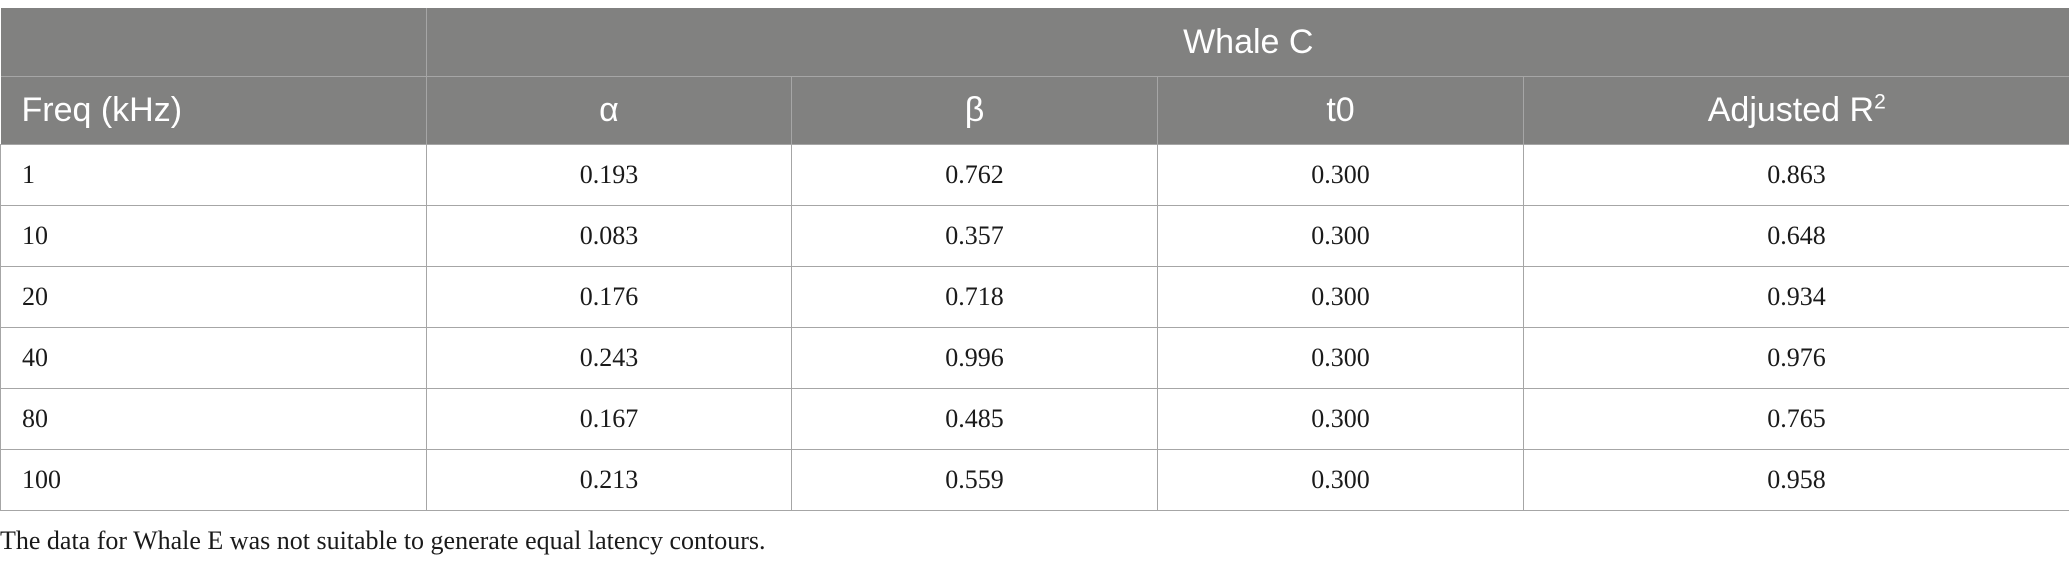  What do you see at coordinates (1796, 236) in the screenshot?
I see `cell-adjusted-r2: 0.648` at bounding box center [1796, 236].